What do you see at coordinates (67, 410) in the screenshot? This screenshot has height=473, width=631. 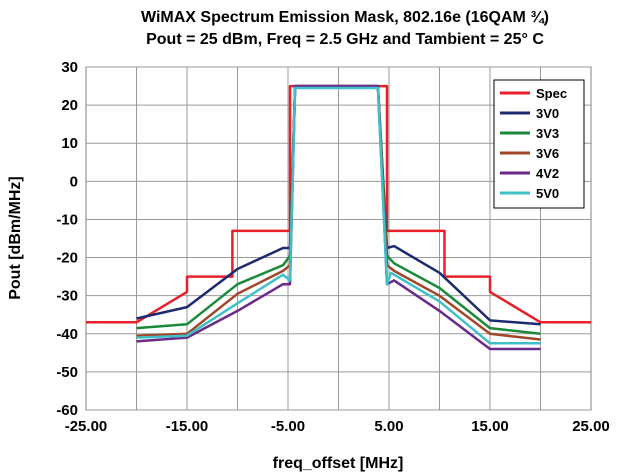 I see `y-tick-label: -60` at bounding box center [67, 410].